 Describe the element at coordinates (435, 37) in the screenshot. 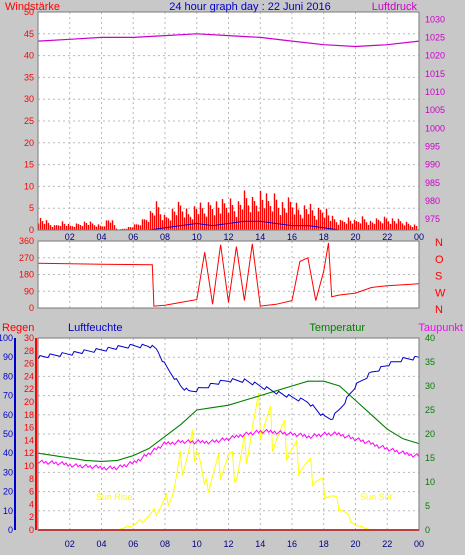

I see `pressure-tick-label: 1025` at that location.